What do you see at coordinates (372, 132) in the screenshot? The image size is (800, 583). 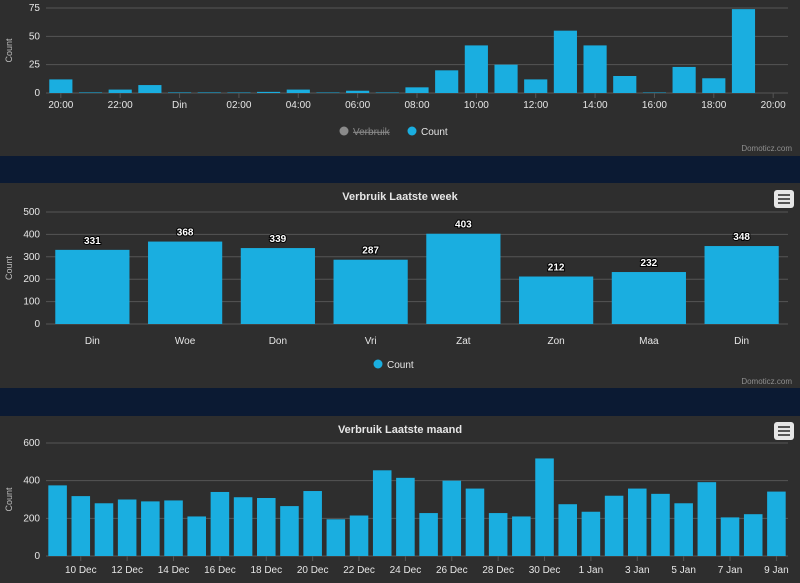 I see `legend-item: Verbruik` at bounding box center [372, 132].